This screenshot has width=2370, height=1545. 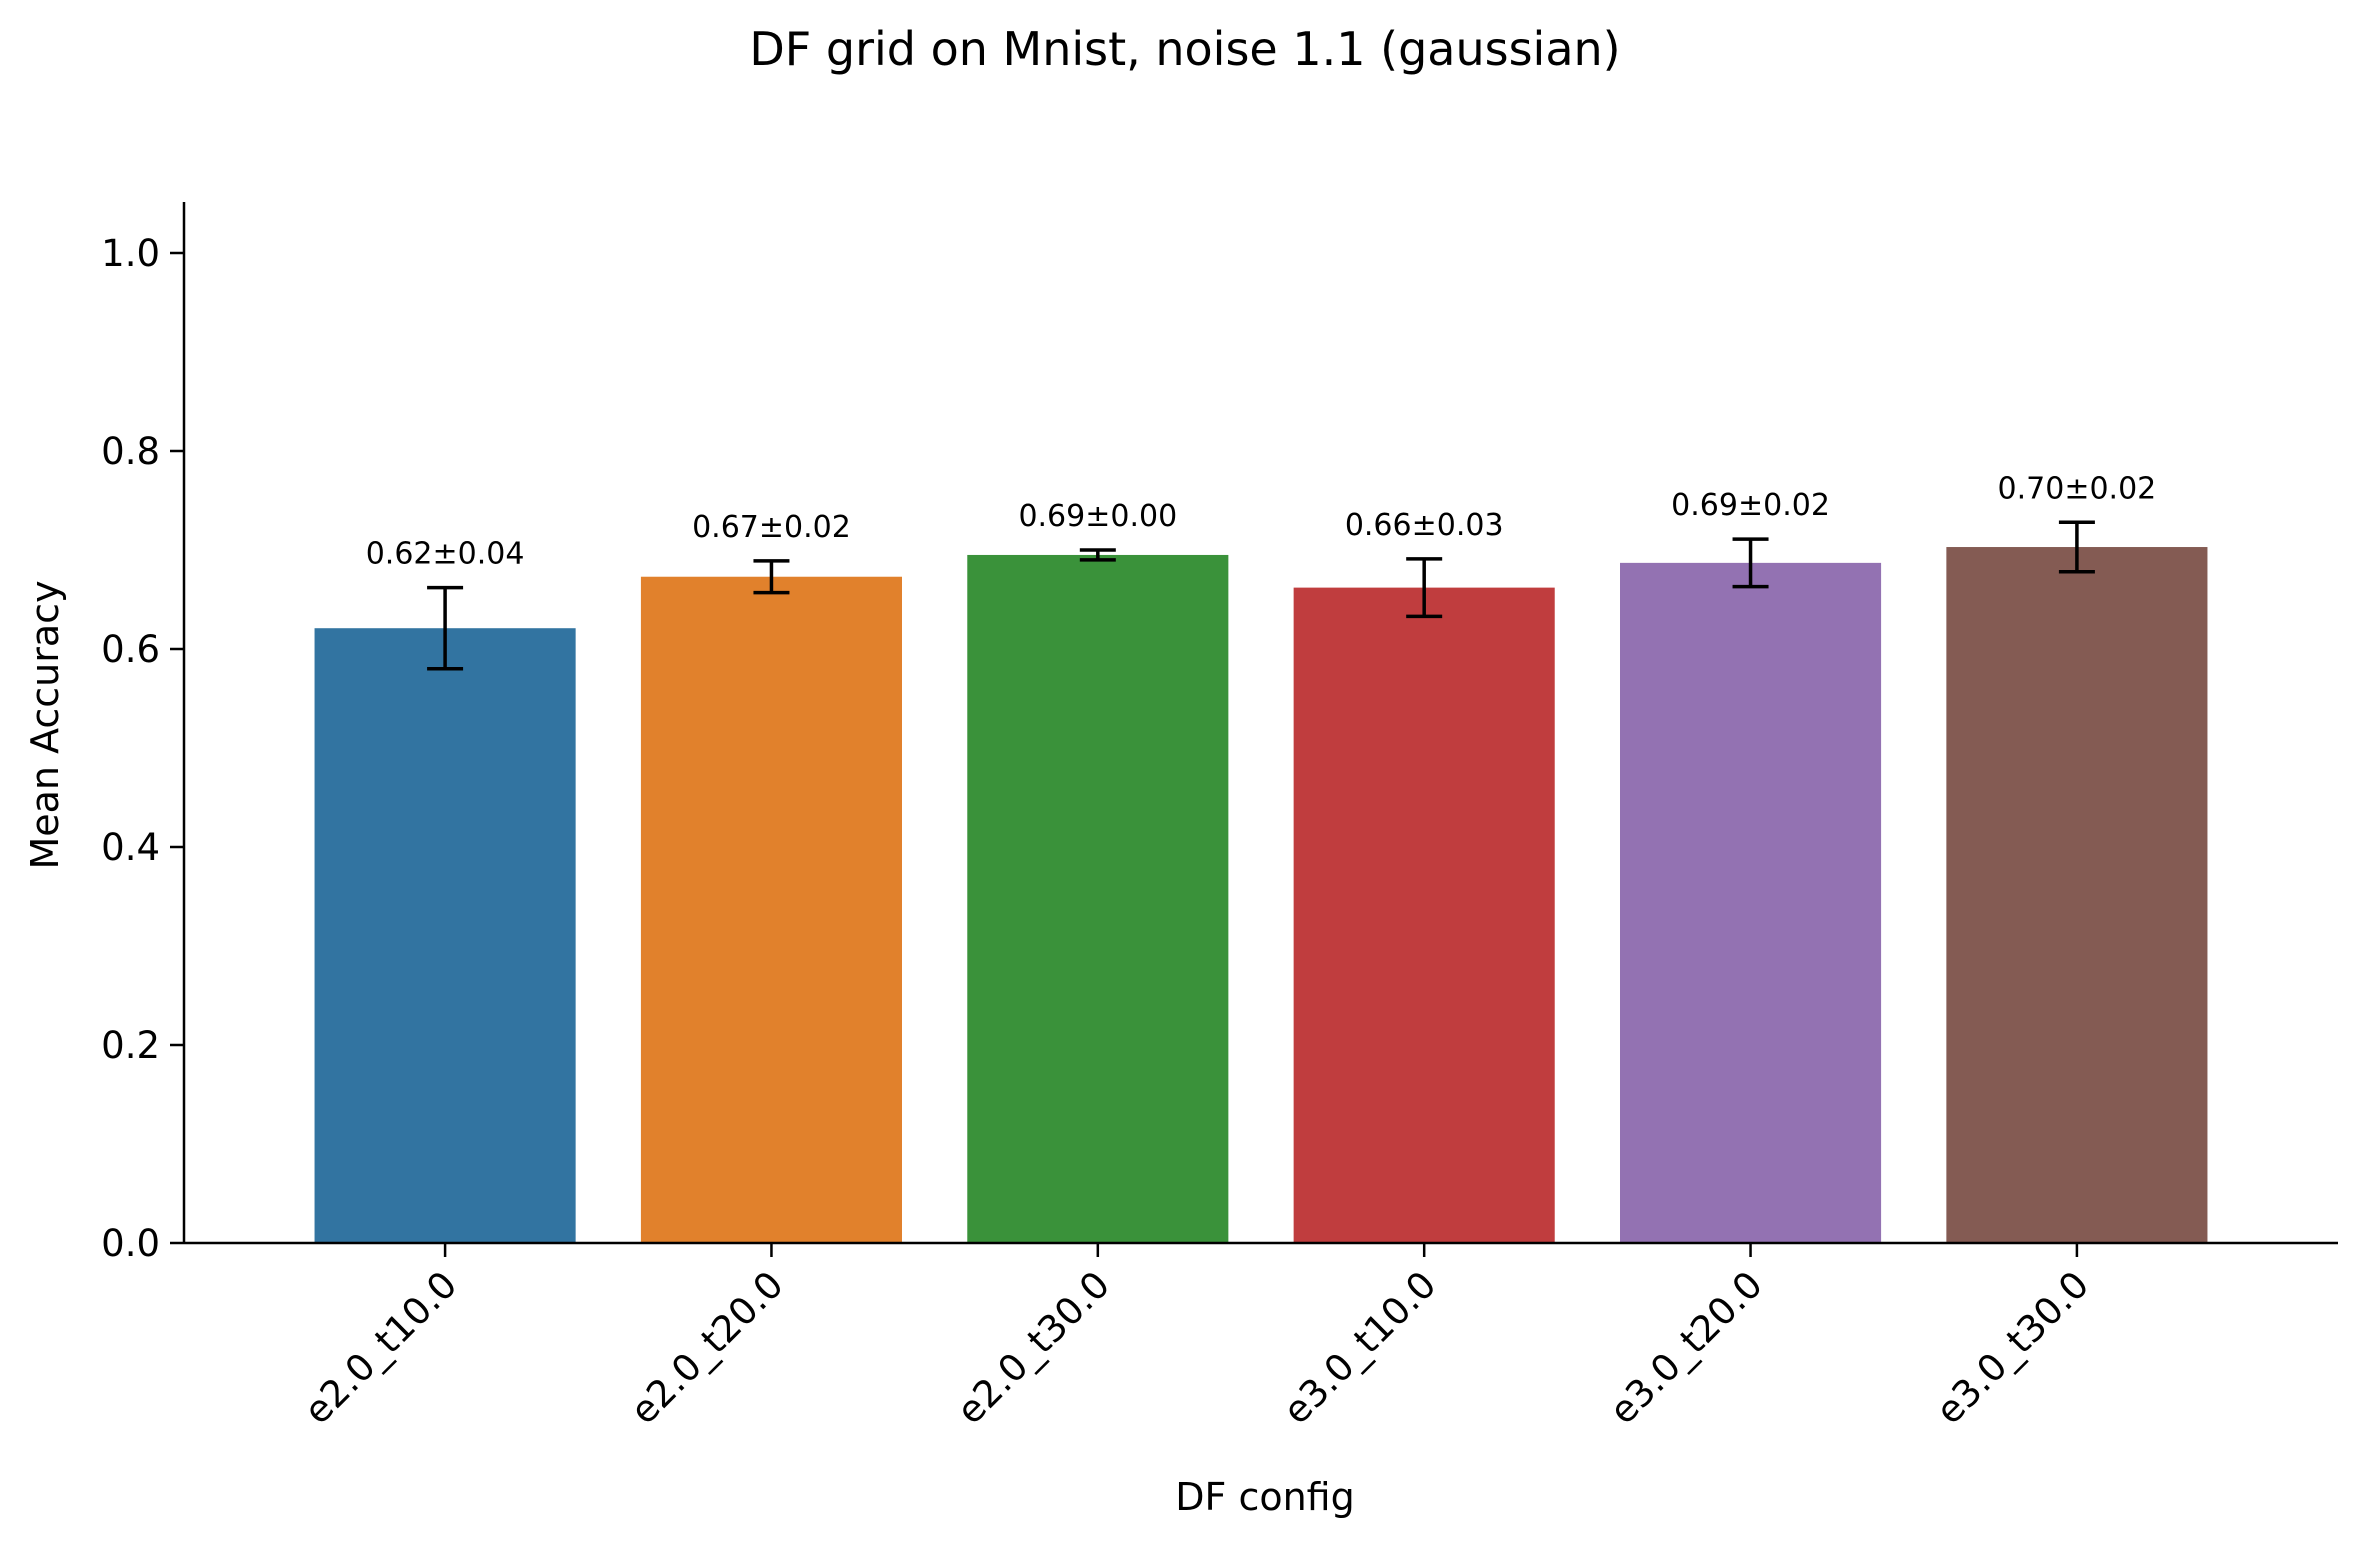 What do you see at coordinates (1264, 1497) in the screenshot?
I see `x-axis-label: DF config` at bounding box center [1264, 1497].